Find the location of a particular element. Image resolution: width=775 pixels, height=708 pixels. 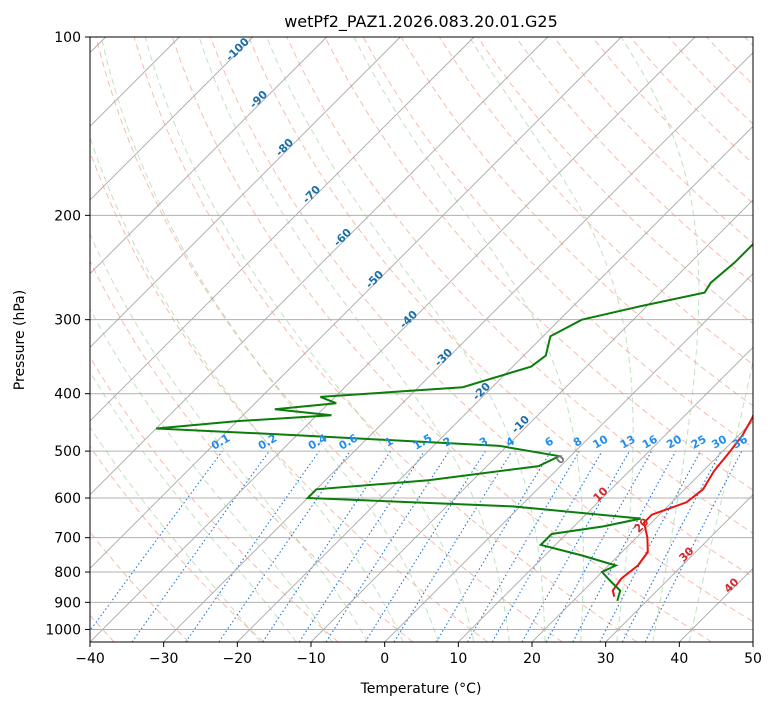

y-tick-label: 600 is located at coordinates (67, 499).